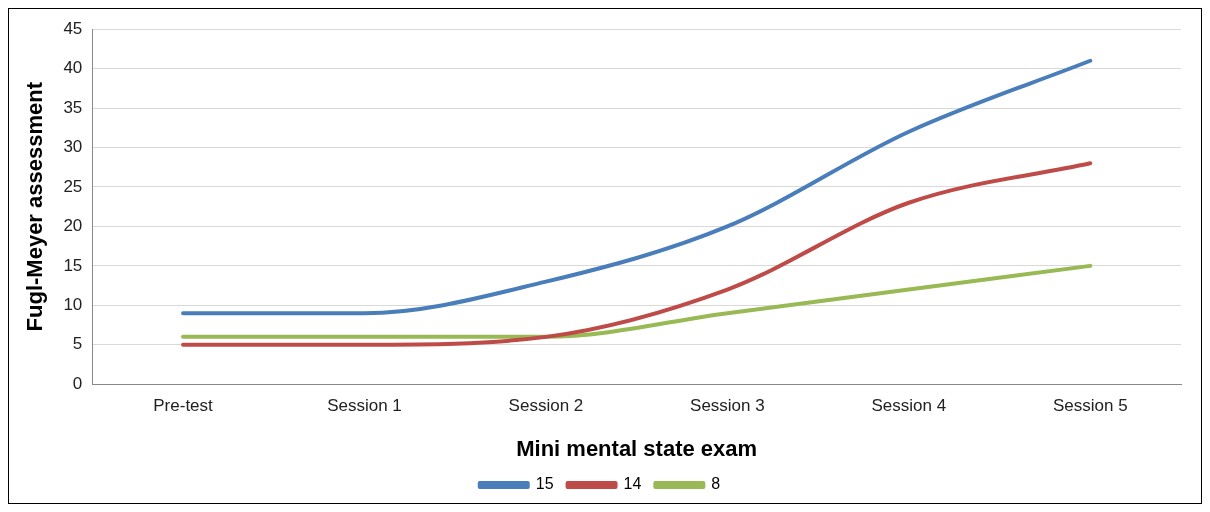 This screenshot has height=512, width=1210. What do you see at coordinates (35, 206) in the screenshot?
I see `y-axis-title: Fugl-Meyer assessment` at bounding box center [35, 206].